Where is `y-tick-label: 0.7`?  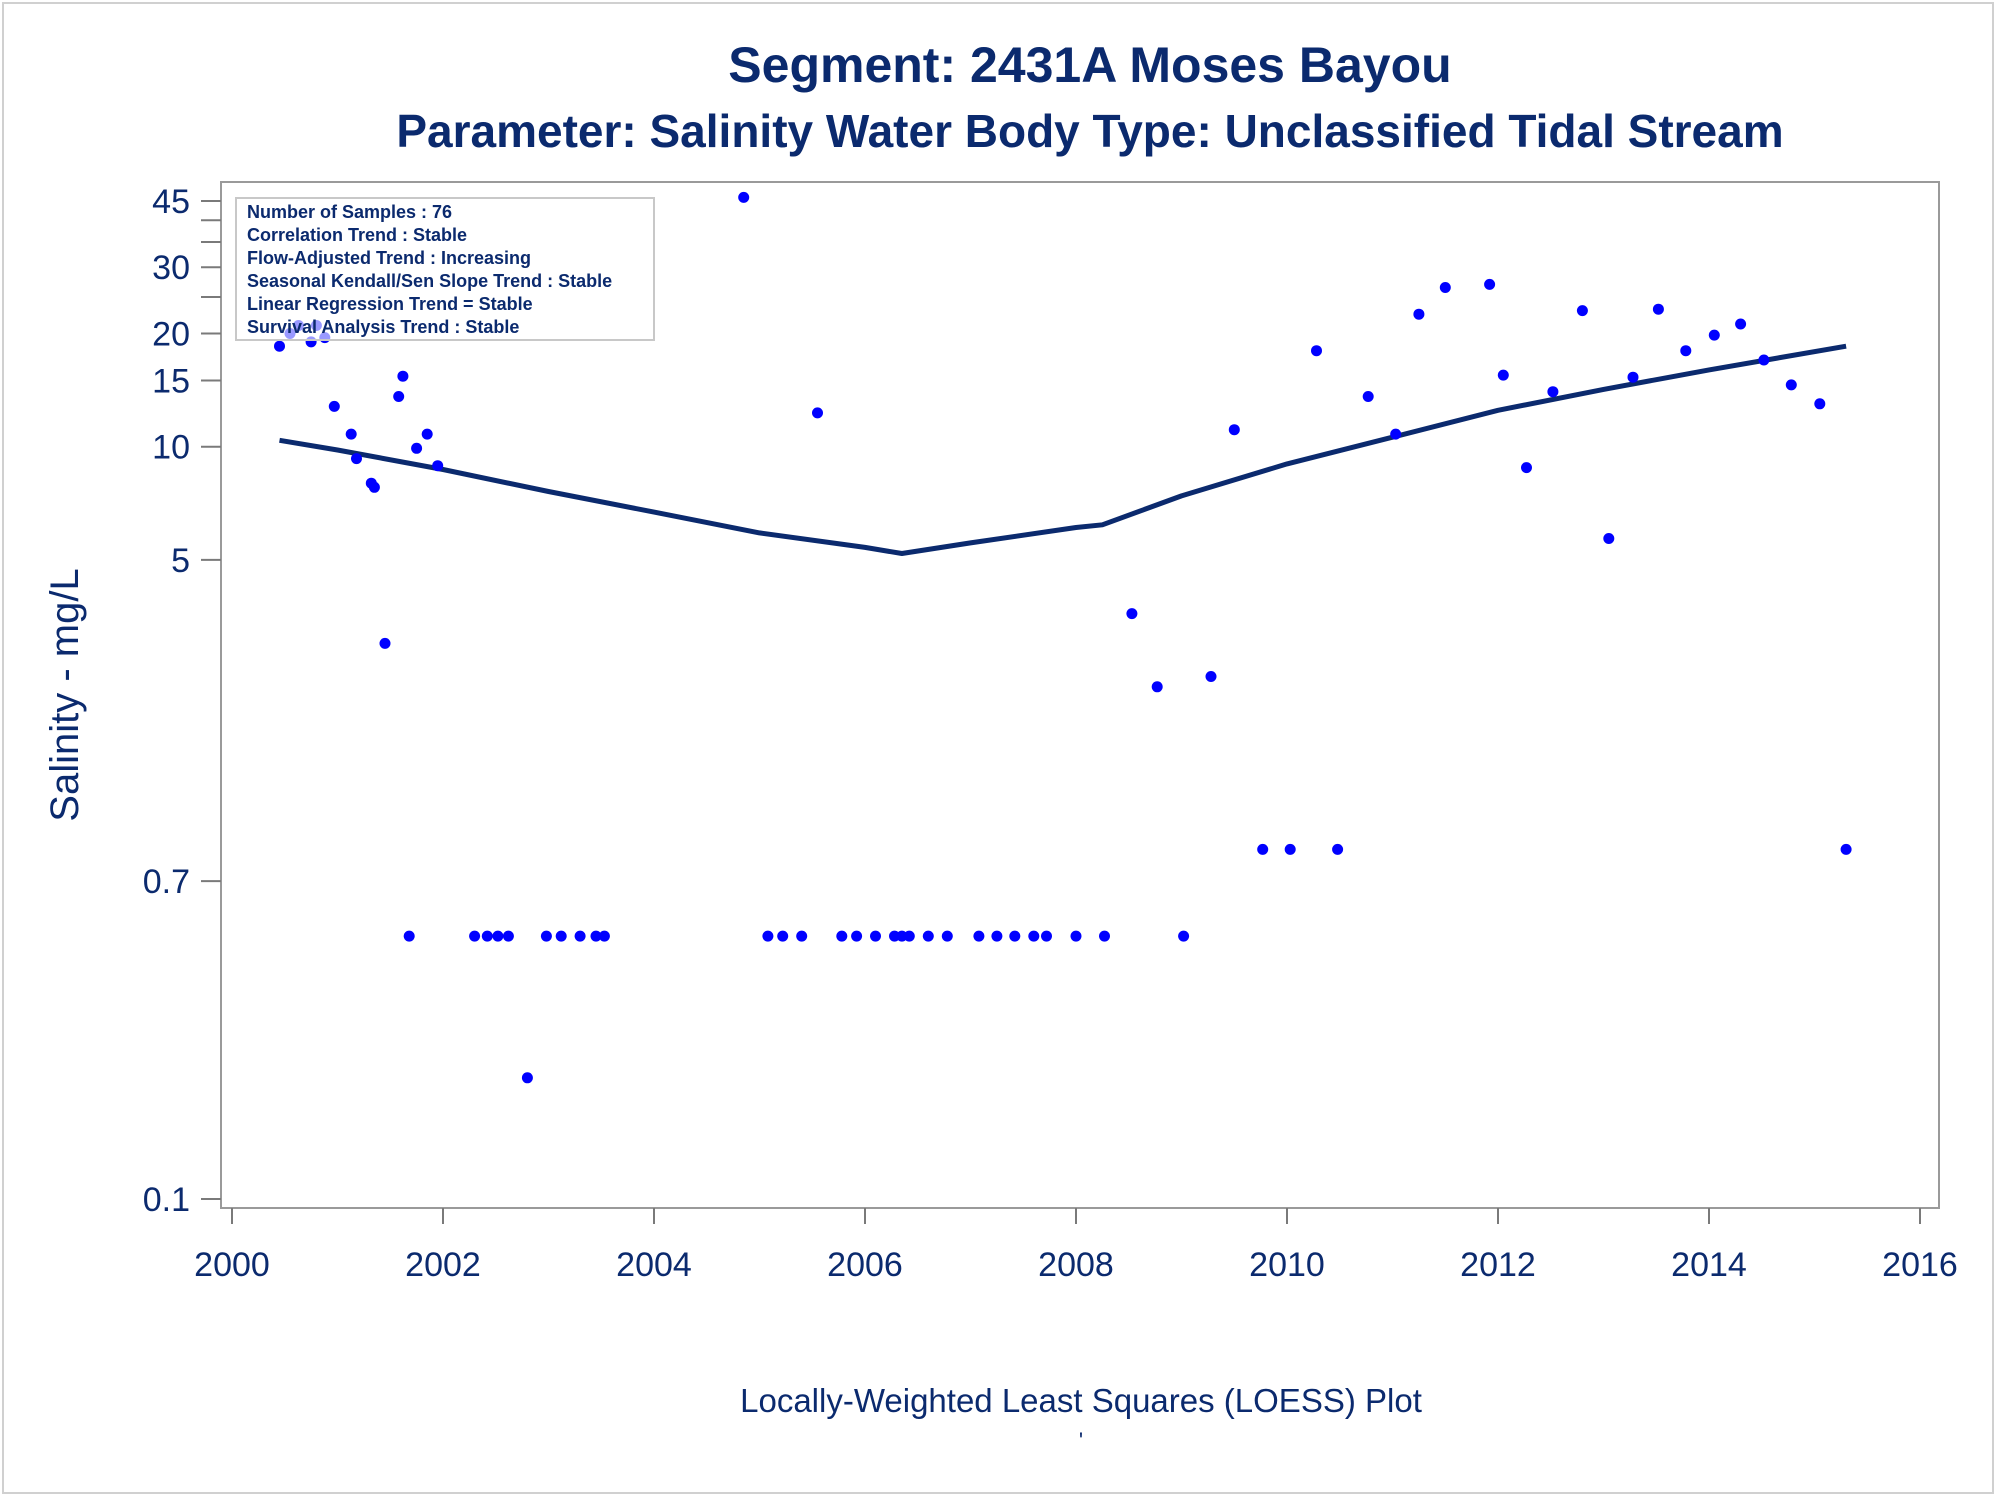
y-tick-label: 0.7 is located at coordinates (166, 882).